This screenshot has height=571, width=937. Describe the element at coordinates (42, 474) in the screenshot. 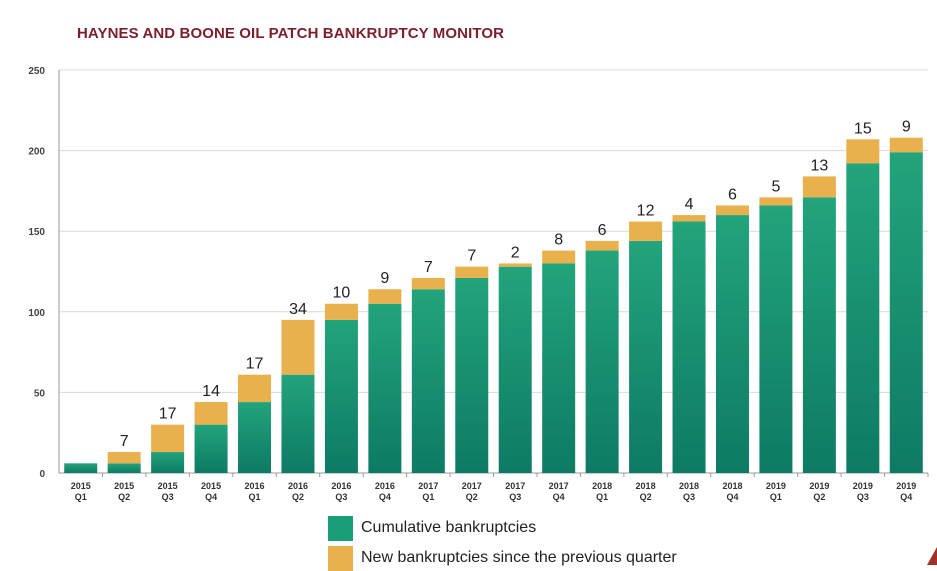

I see `y-tick-label: 0` at that location.